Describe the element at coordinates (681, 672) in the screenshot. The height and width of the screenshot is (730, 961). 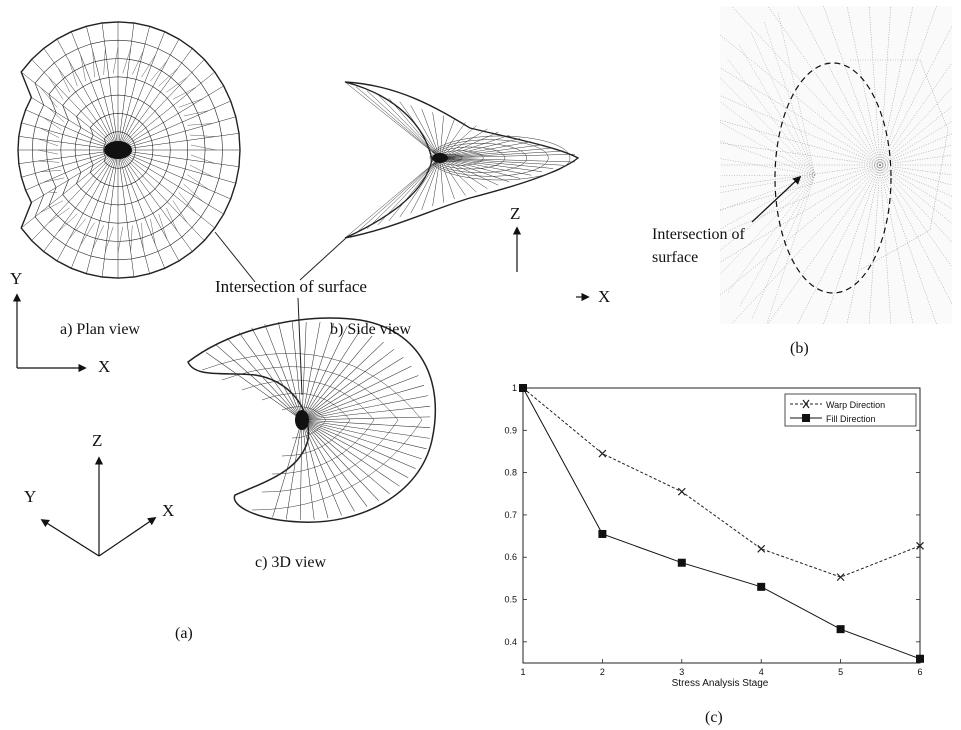
I see `x-tick-label: 3` at that location.